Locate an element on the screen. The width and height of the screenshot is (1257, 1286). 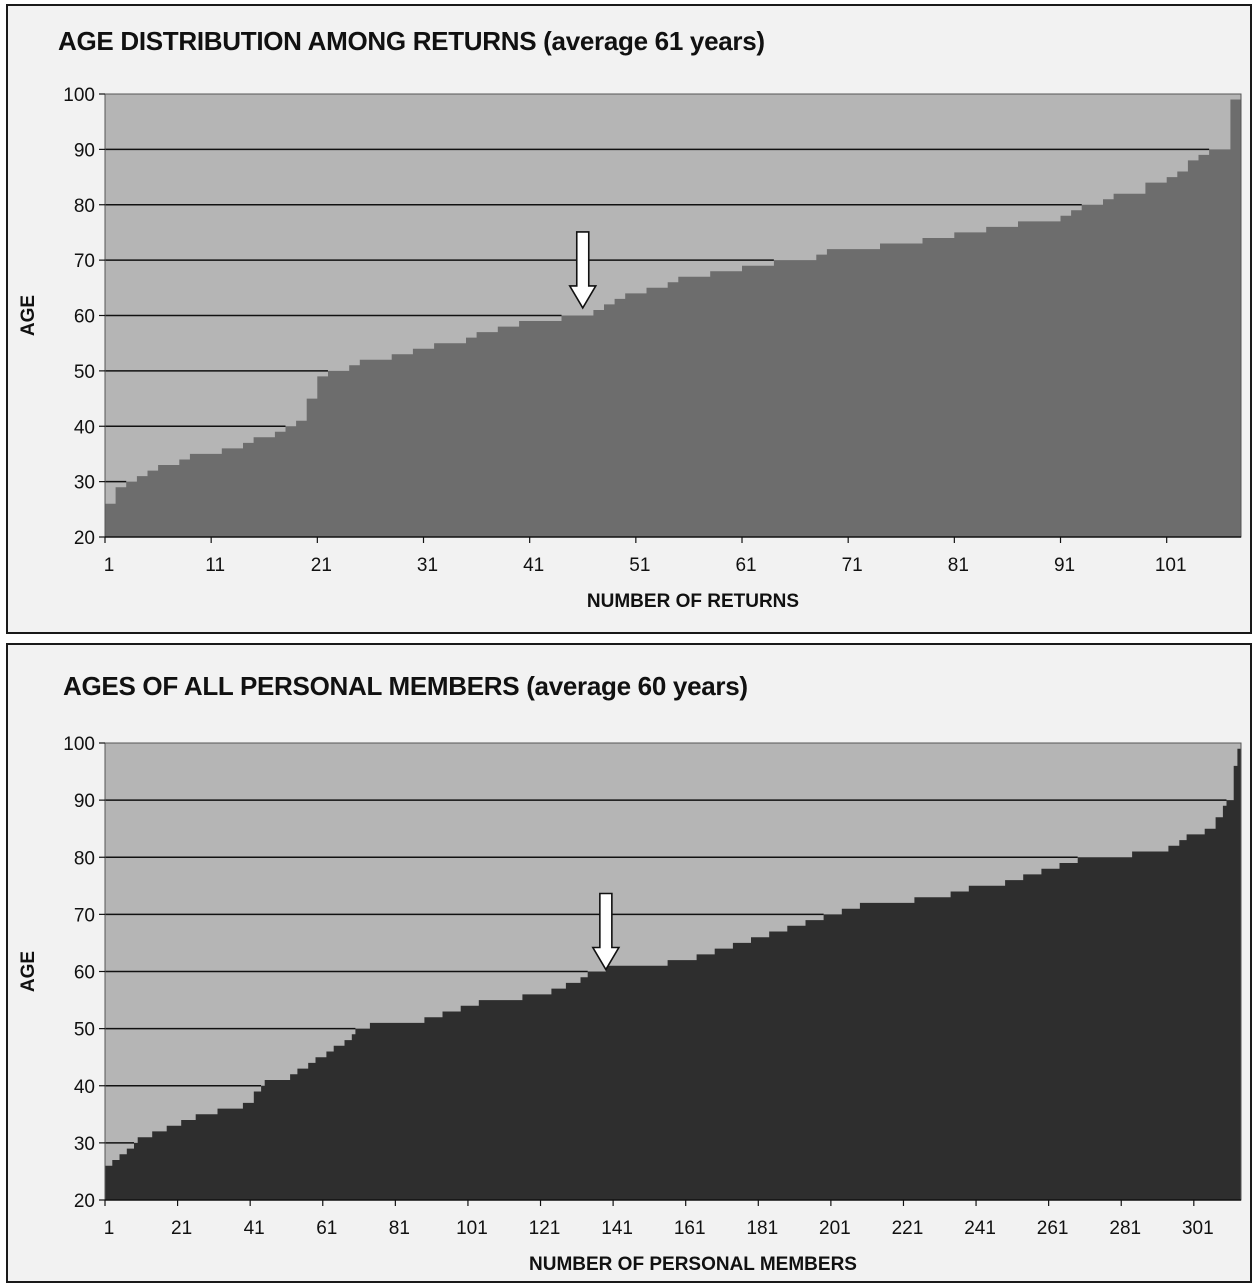
x-tick-label: 161 is located at coordinates (690, 1228).